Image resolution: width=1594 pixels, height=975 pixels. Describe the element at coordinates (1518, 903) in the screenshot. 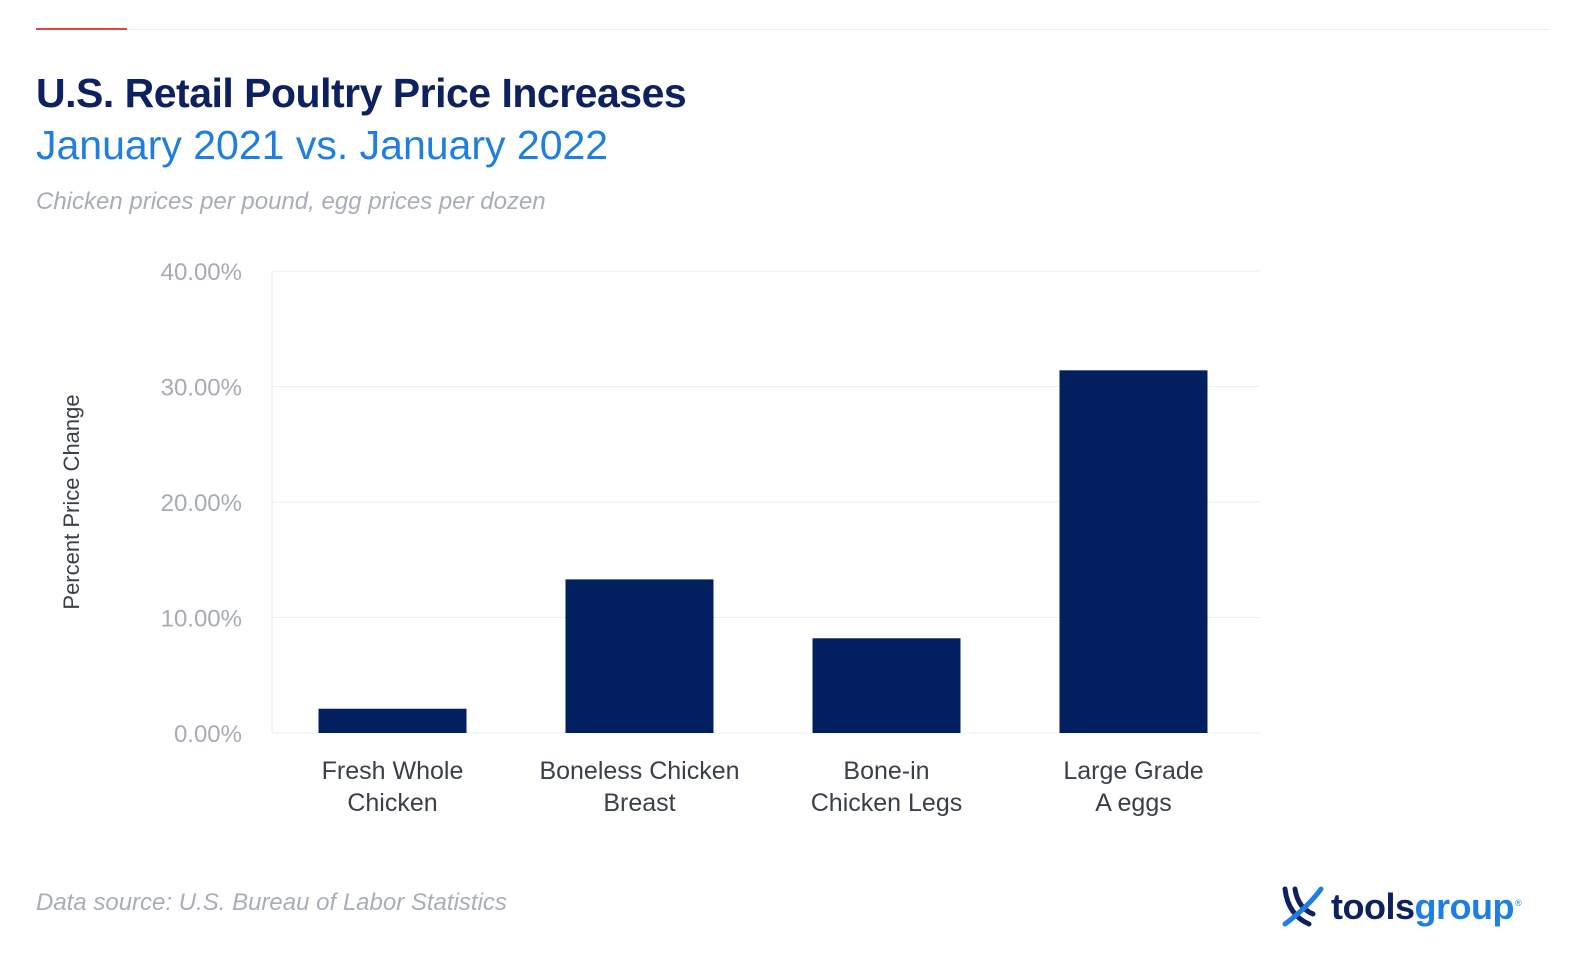

I see `logo-registered-mark: ®` at that location.